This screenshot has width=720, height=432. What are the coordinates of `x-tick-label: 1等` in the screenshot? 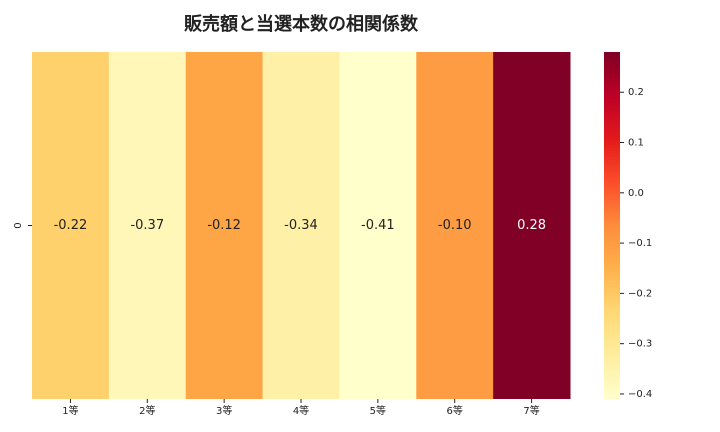 It's located at (70, 410).